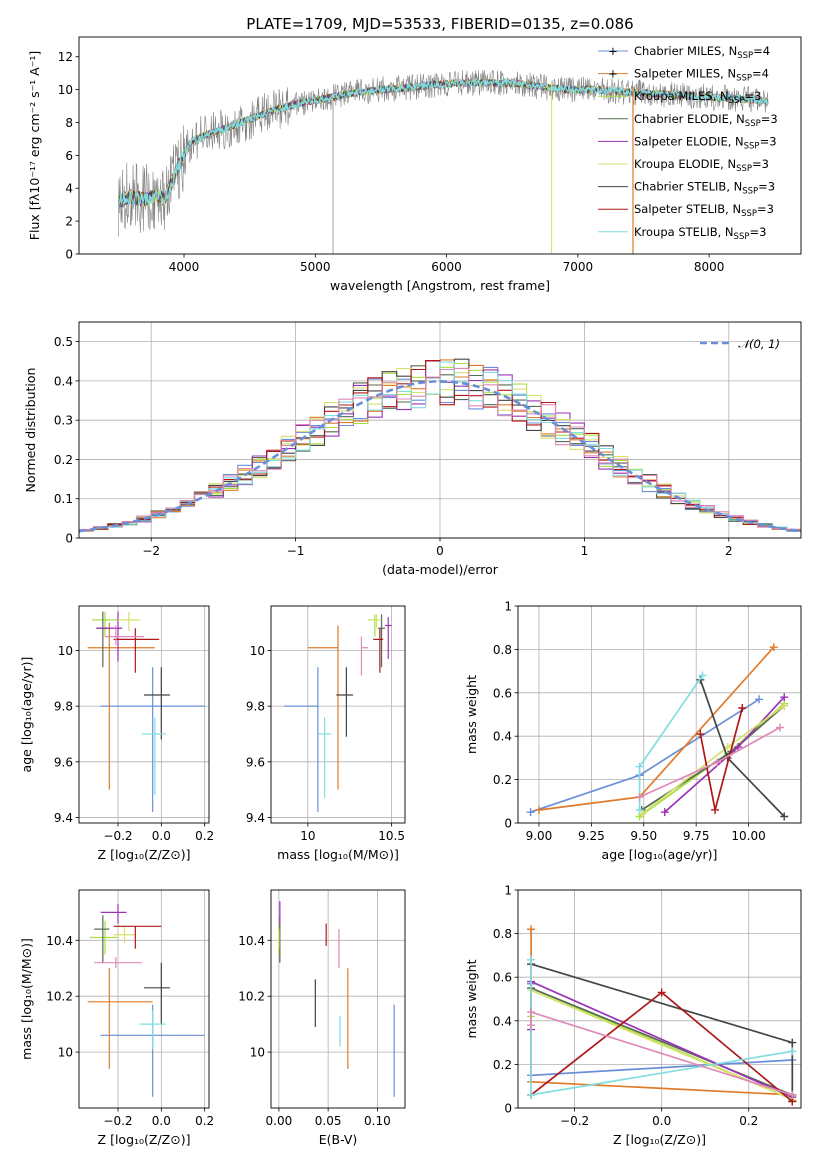 Image resolution: width=819 pixels, height=1170 pixels. Describe the element at coordinates (701, 75) in the screenshot. I see `legend-label: Salpeter MILES, NSSP=4` at that location.